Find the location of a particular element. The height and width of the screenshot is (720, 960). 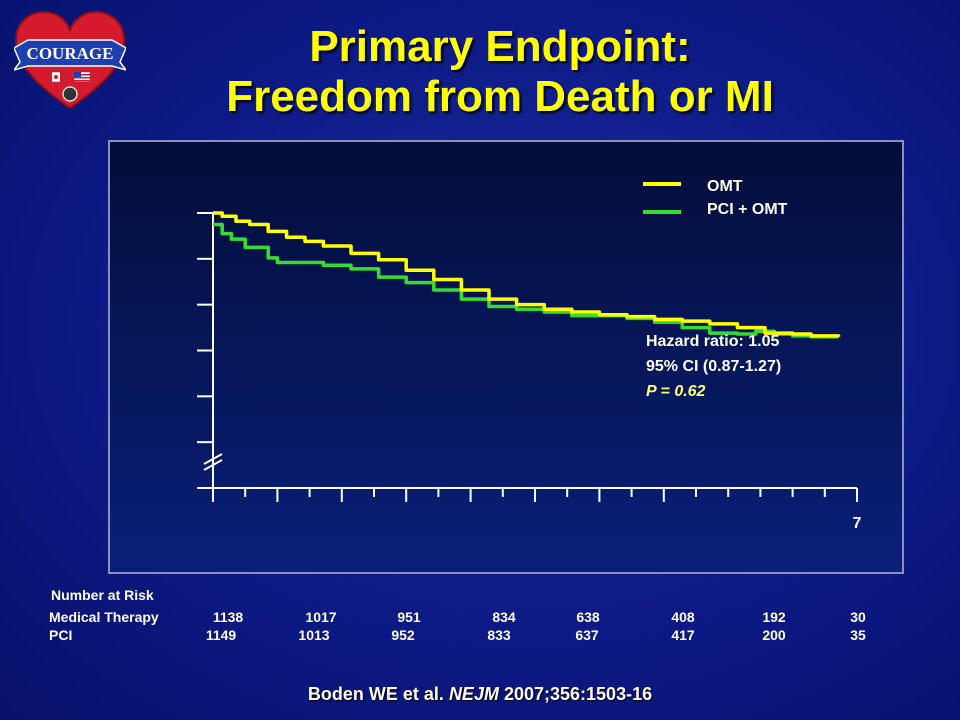

risk-cell: 638 is located at coordinates (588, 617).